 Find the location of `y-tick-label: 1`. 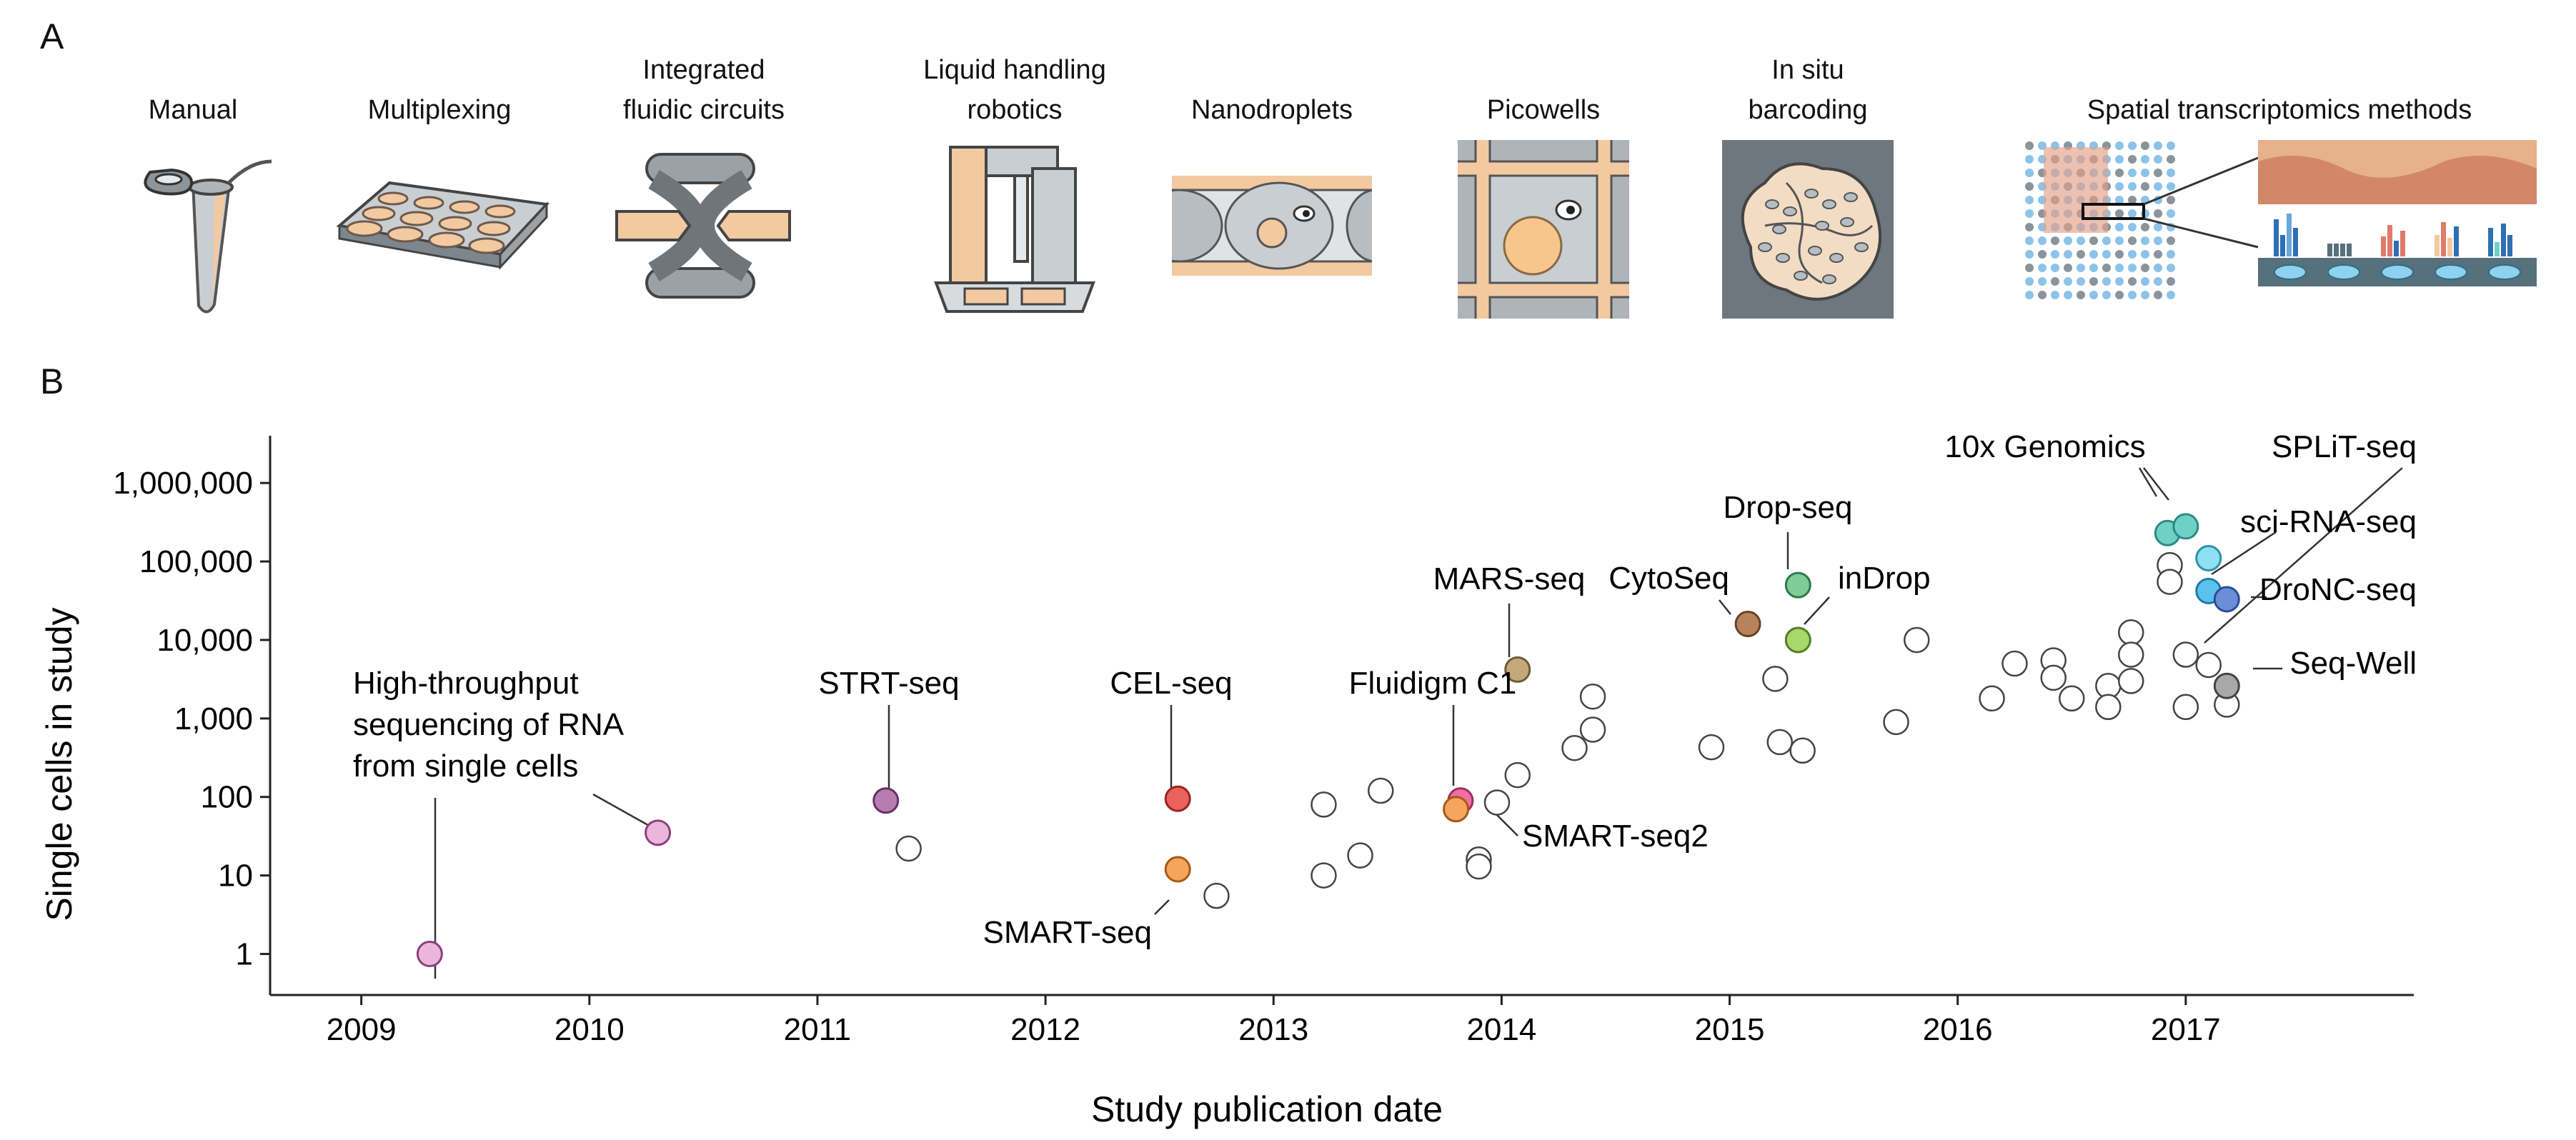

y-tick-label: 1 is located at coordinates (244, 954).